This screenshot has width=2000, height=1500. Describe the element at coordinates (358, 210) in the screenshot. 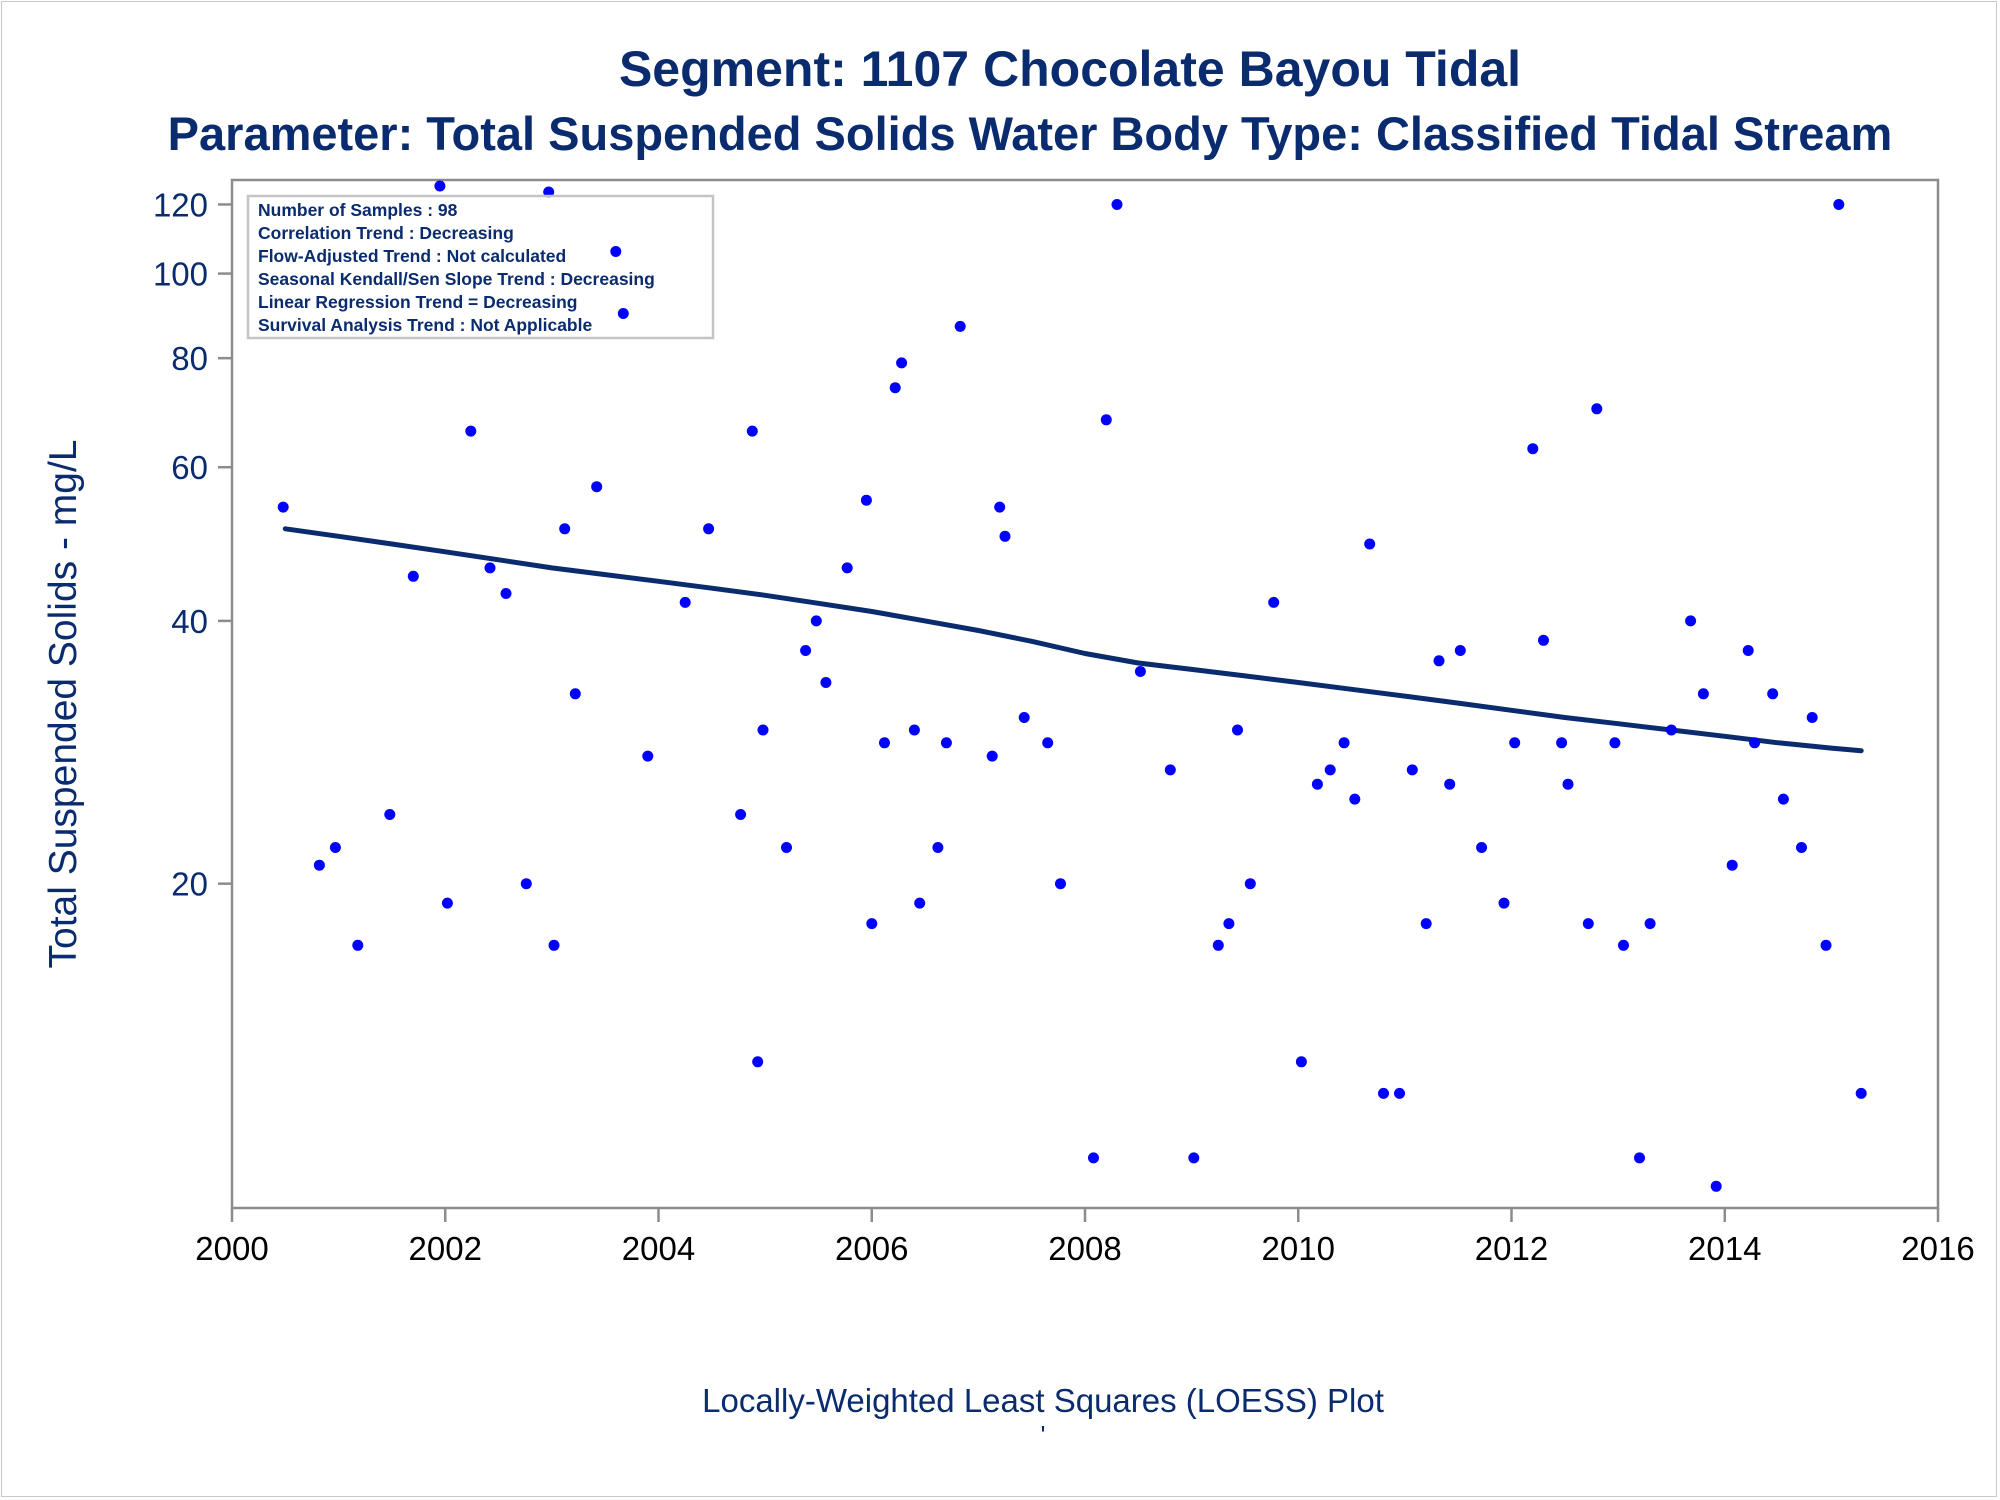

I see `annotation-line: Number of Samples : 98` at that location.